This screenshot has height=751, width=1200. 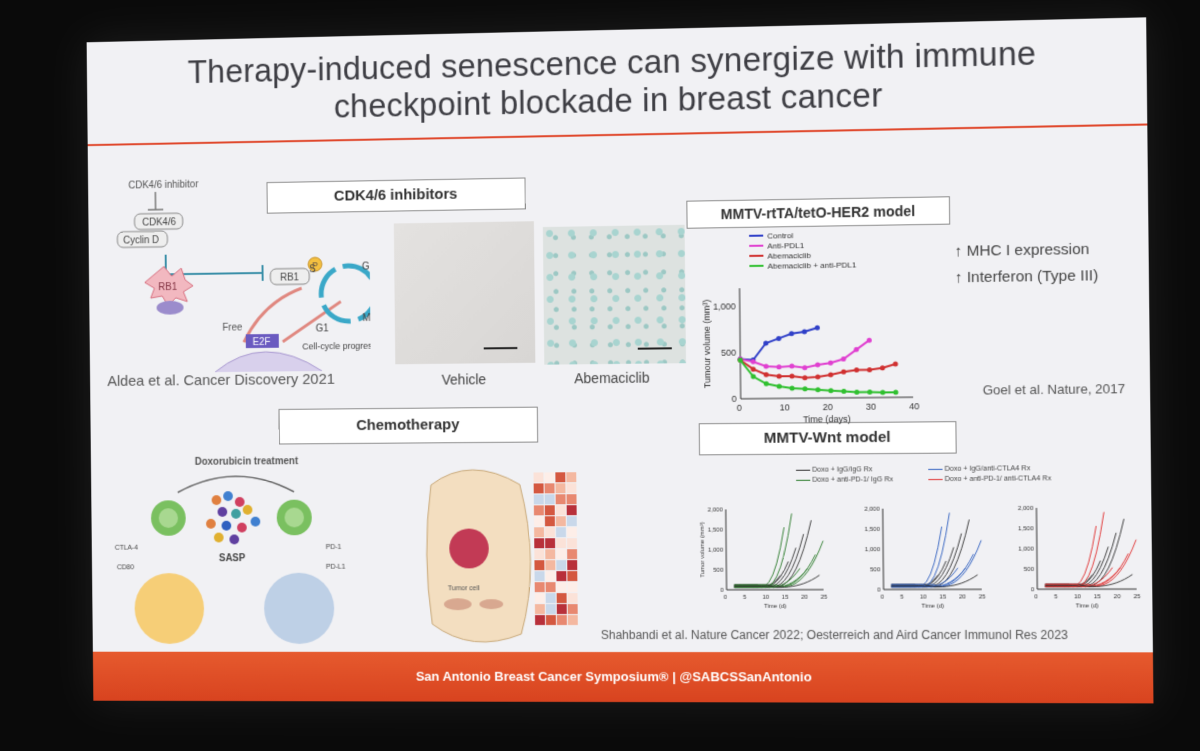 What do you see at coordinates (914, 406) in the screenshot?
I see `x-tick-label: 40` at bounding box center [914, 406].